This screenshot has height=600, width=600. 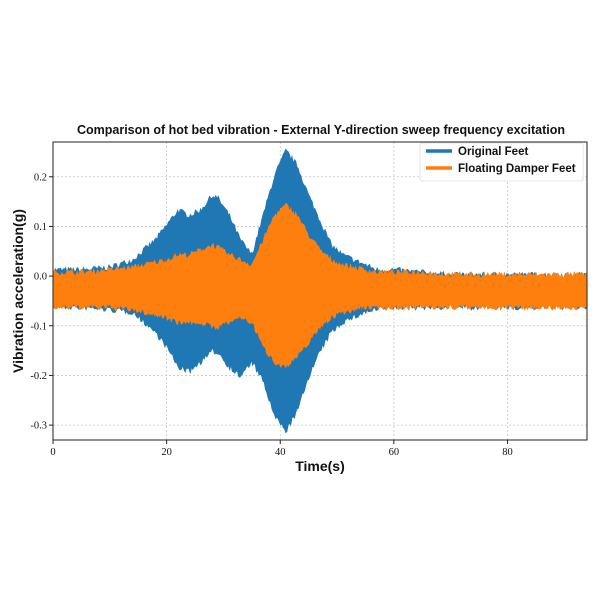 What do you see at coordinates (394, 452) in the screenshot?
I see `x-tick-label: 60` at bounding box center [394, 452].